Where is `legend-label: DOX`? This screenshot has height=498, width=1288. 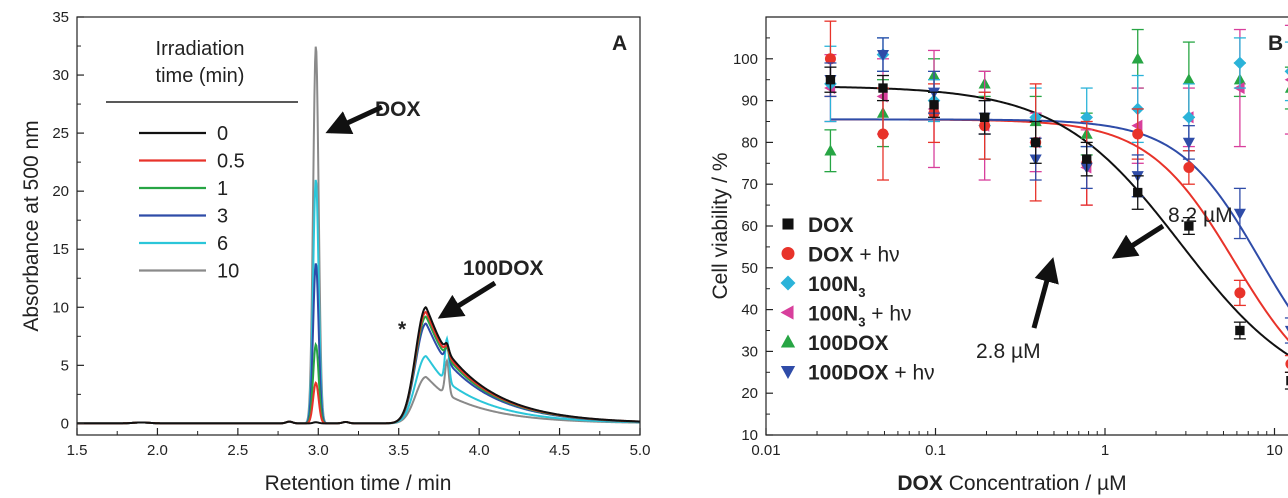
legend-label: DOX is located at coordinates (831, 225).